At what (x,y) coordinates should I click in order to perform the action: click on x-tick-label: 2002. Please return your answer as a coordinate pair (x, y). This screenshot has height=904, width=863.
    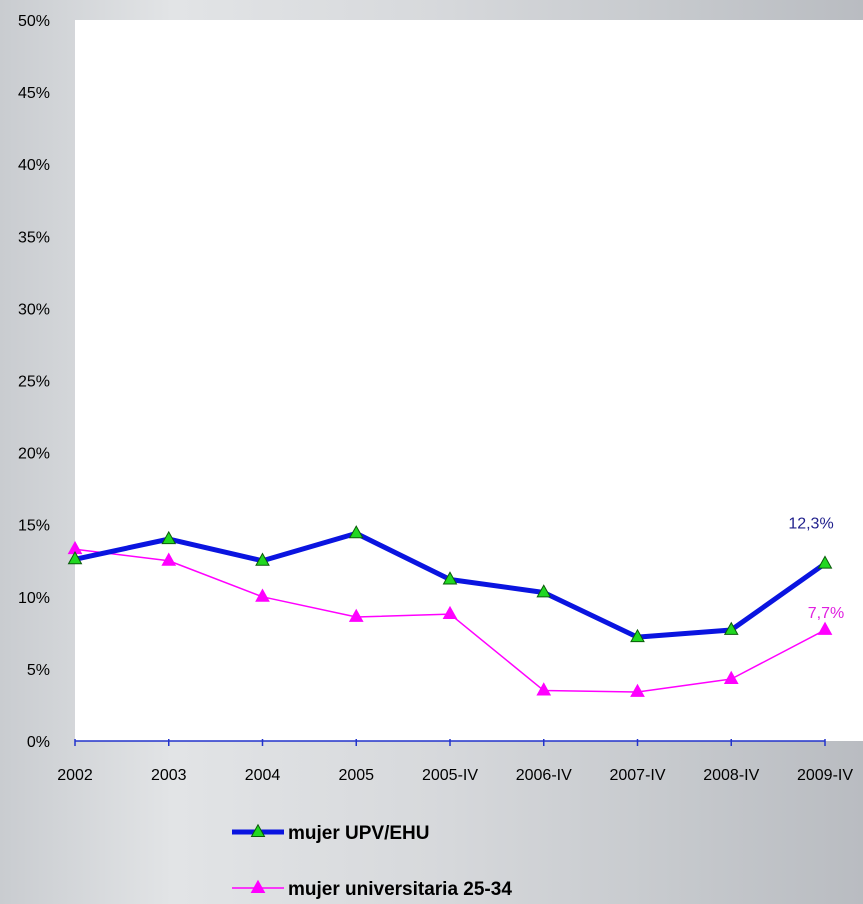
    Looking at the image, I should click on (75, 775).